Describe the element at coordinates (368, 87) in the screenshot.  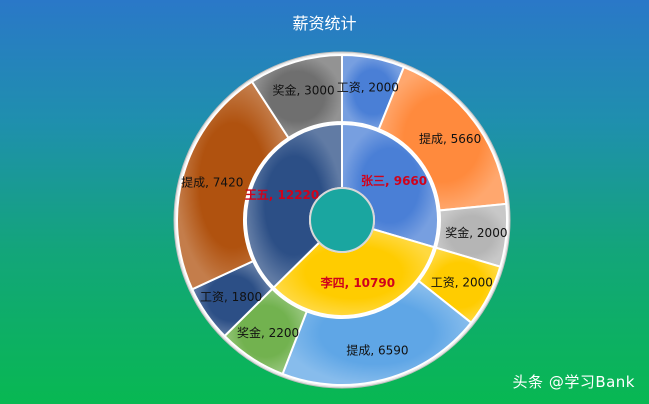
I see `outer-ring-label-0: 工资, 2000` at that location.